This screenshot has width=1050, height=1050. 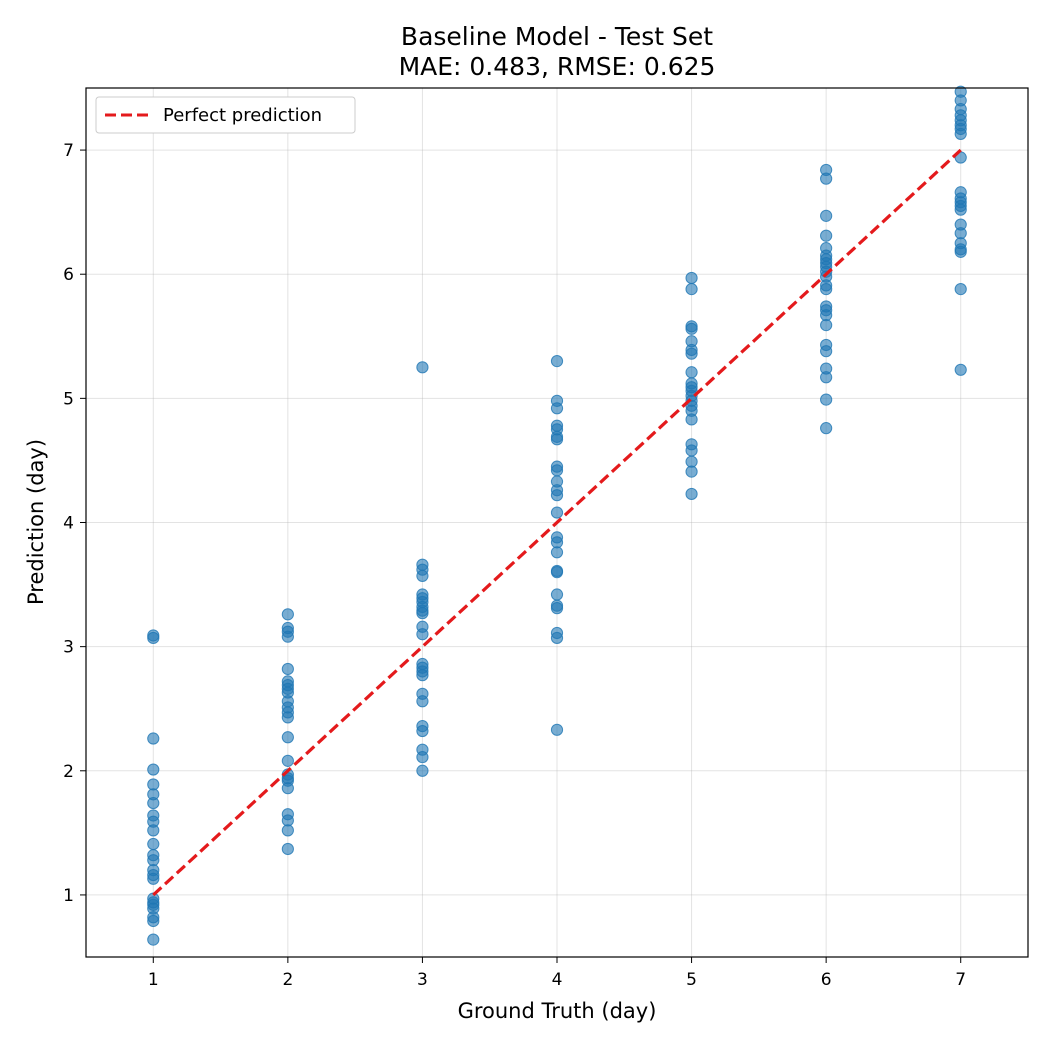 I want to click on chart-subtitle: MAE: 0.483, RMSE: 0.625, so click(x=557, y=66).